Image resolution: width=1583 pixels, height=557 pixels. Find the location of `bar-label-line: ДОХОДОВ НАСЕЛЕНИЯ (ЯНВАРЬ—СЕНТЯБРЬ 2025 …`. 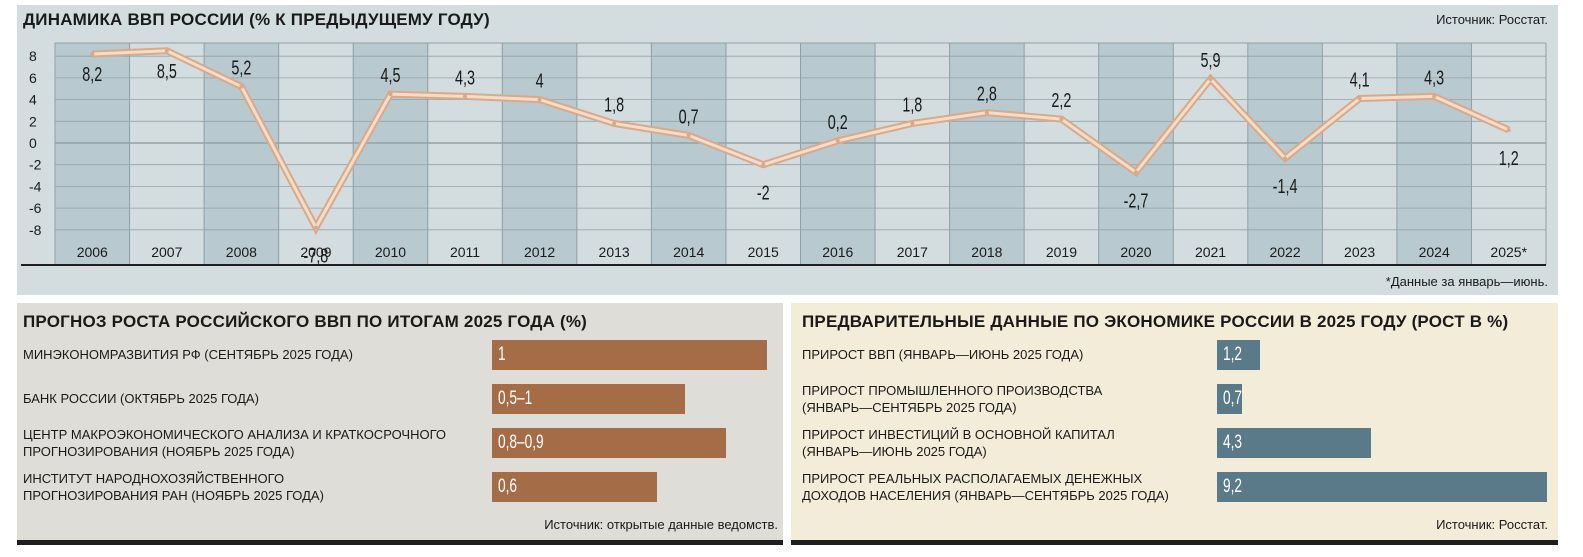

bar-label-line: ДОХОДОВ НАСЕЛЕНИЯ (ЯНВАРЬ—СЕНТЯБРЬ 2025 … is located at coordinates (985, 495).